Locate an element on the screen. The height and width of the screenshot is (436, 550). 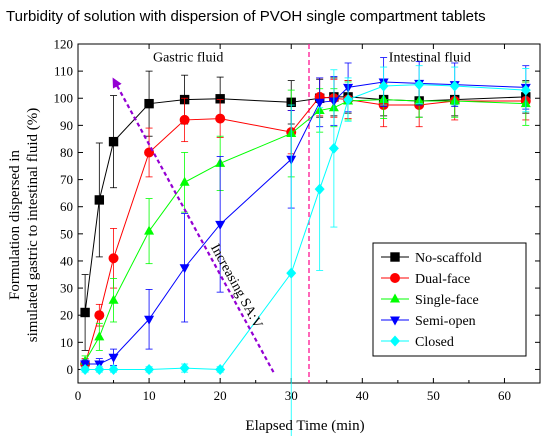
region-label-gastric: Gastric fluid is located at coordinates (188, 58).